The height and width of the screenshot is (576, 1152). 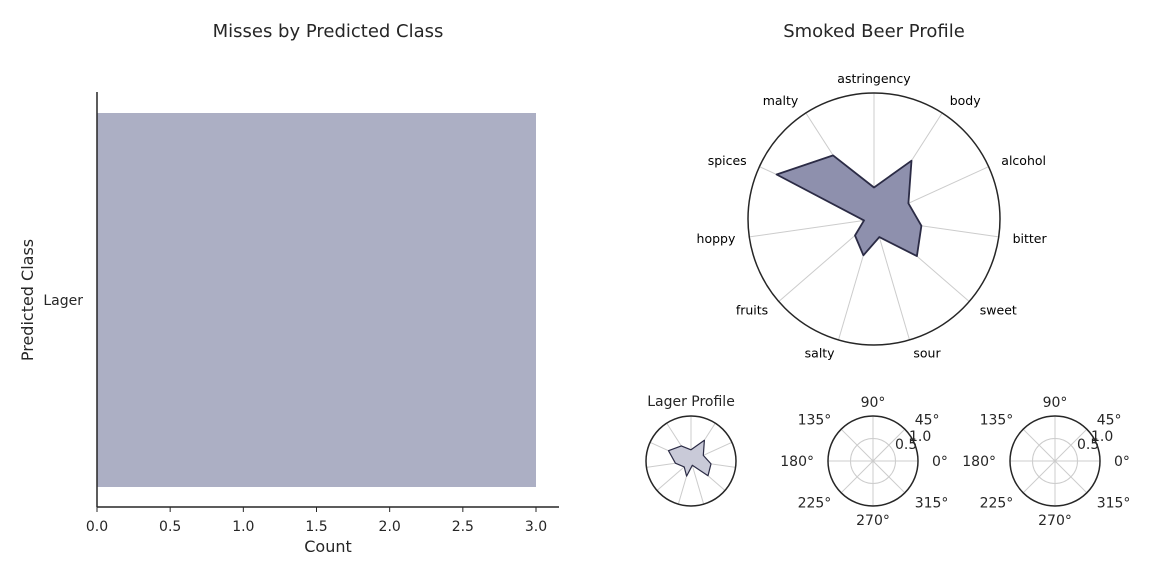 What do you see at coordinates (463, 527) in the screenshot?
I see `bar-x-tick-label: 2.5` at bounding box center [463, 527].